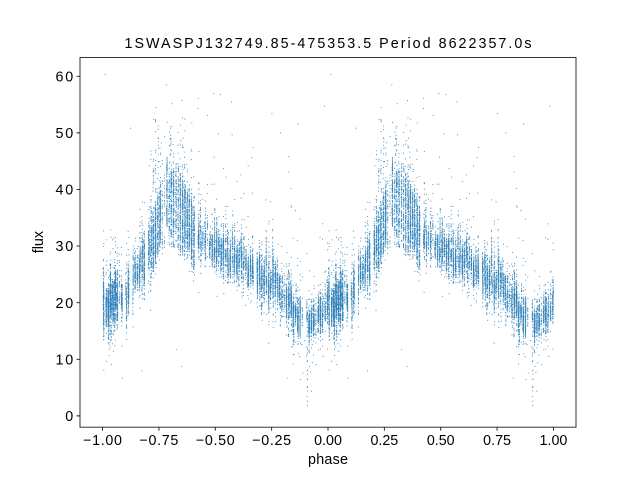 This screenshot has height=480, width=640. I want to click on svg-text: phase, so click(328, 460).